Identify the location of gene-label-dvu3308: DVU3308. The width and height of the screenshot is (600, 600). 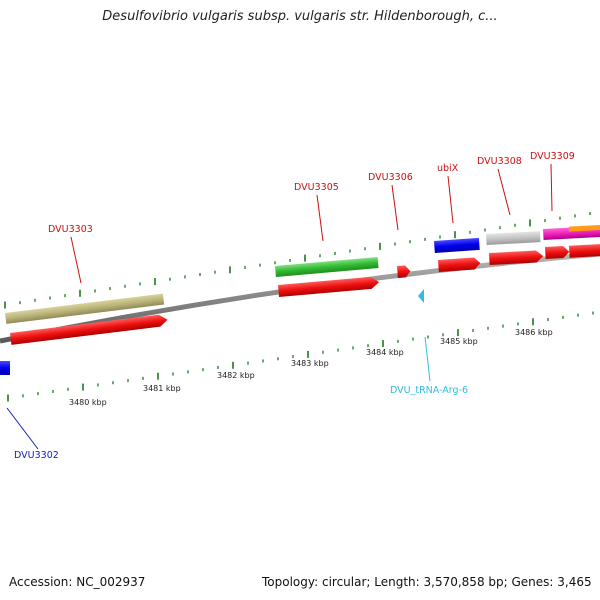
(499, 161).